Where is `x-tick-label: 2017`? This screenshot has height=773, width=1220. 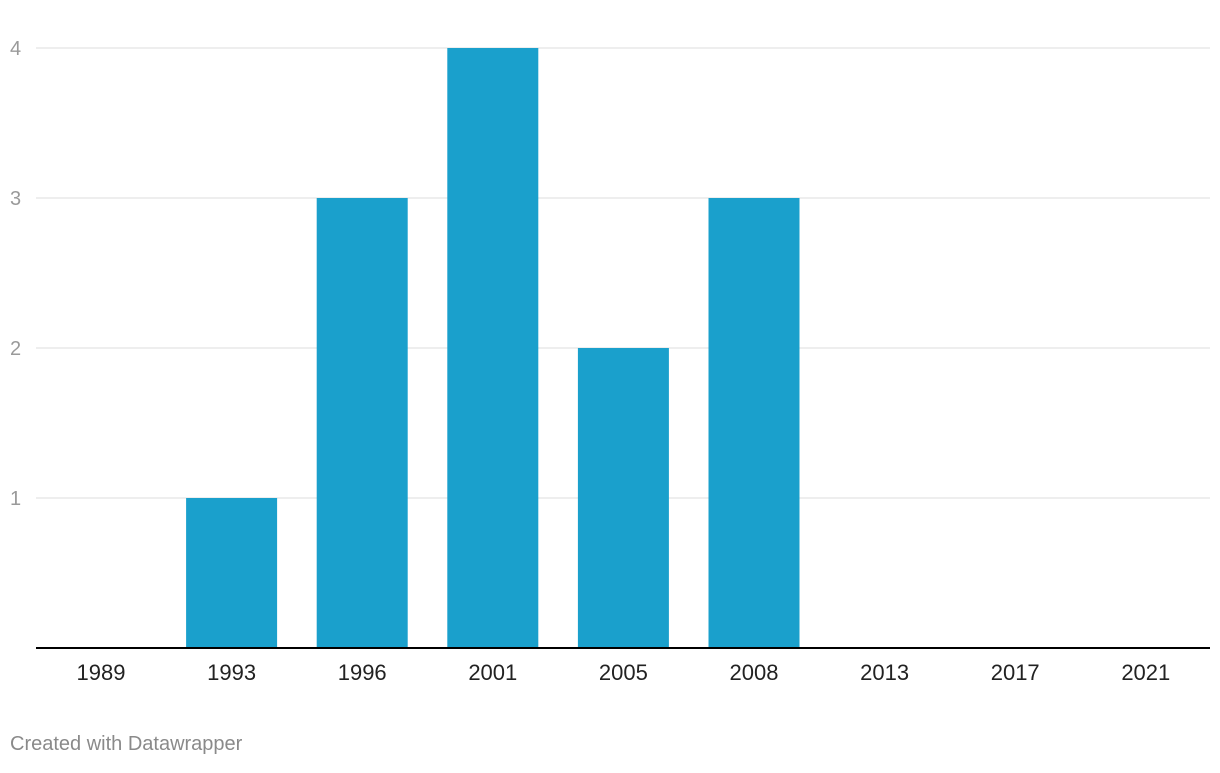 x-tick-label: 2017 is located at coordinates (1015, 672).